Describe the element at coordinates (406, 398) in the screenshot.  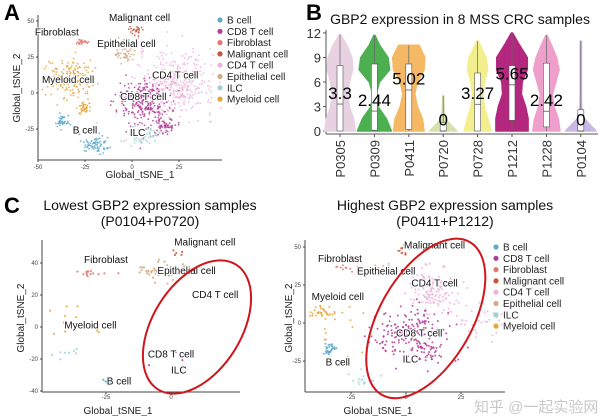
I see `x-tick-label: 0` at that location.